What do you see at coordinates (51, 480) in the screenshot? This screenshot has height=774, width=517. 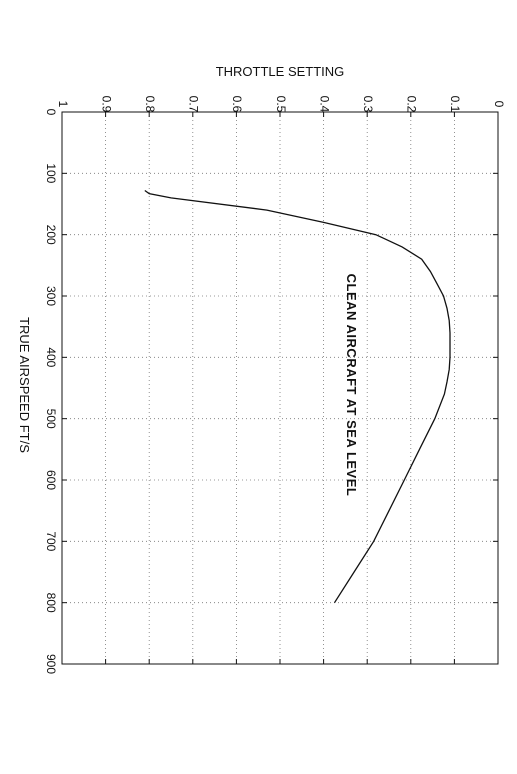 I see `airspeed-tick-label: 600` at bounding box center [51, 480].